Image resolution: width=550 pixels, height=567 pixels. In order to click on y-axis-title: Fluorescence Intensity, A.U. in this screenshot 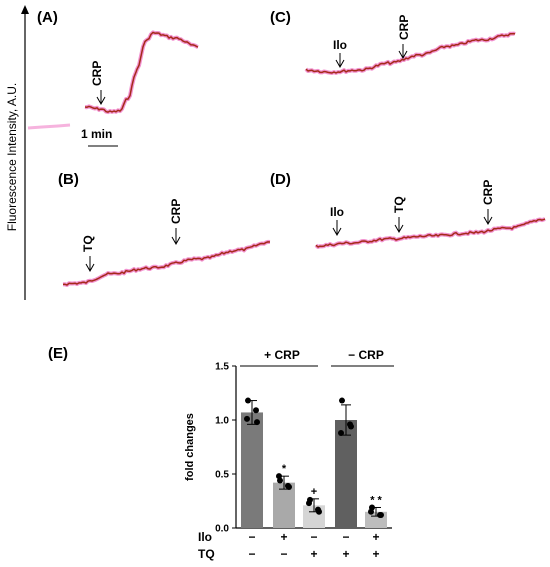, I will do `click(12, 157)`.